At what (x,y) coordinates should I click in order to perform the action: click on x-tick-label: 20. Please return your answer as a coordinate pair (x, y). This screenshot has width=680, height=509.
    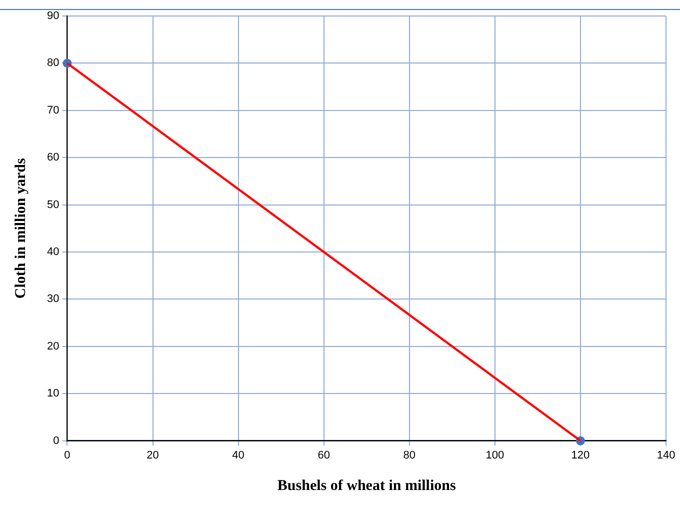
    Looking at the image, I should click on (152, 455).